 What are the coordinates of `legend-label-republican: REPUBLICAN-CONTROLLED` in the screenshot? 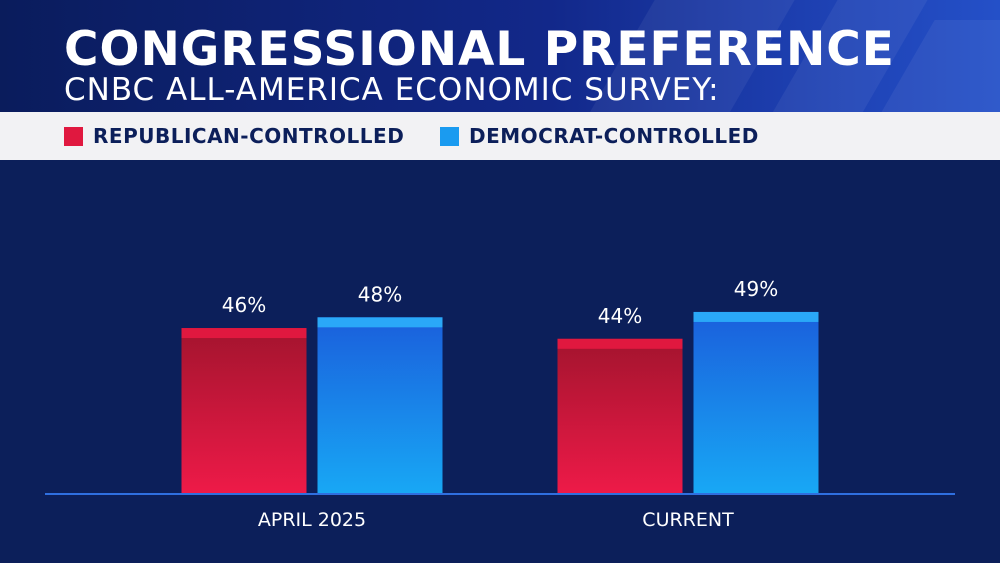 It's located at (249, 136).